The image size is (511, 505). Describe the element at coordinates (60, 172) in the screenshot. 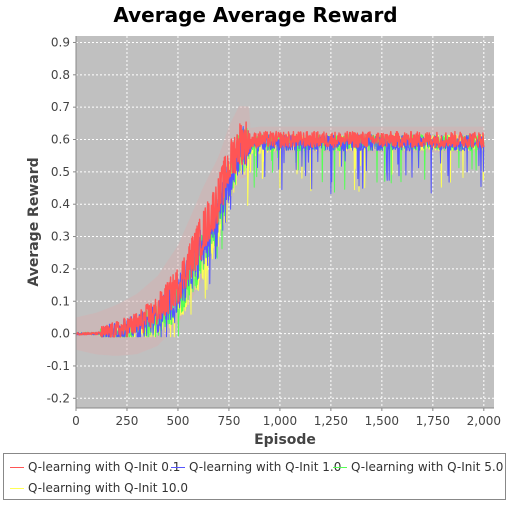

I see `y-tick-label: 0.5` at that location.